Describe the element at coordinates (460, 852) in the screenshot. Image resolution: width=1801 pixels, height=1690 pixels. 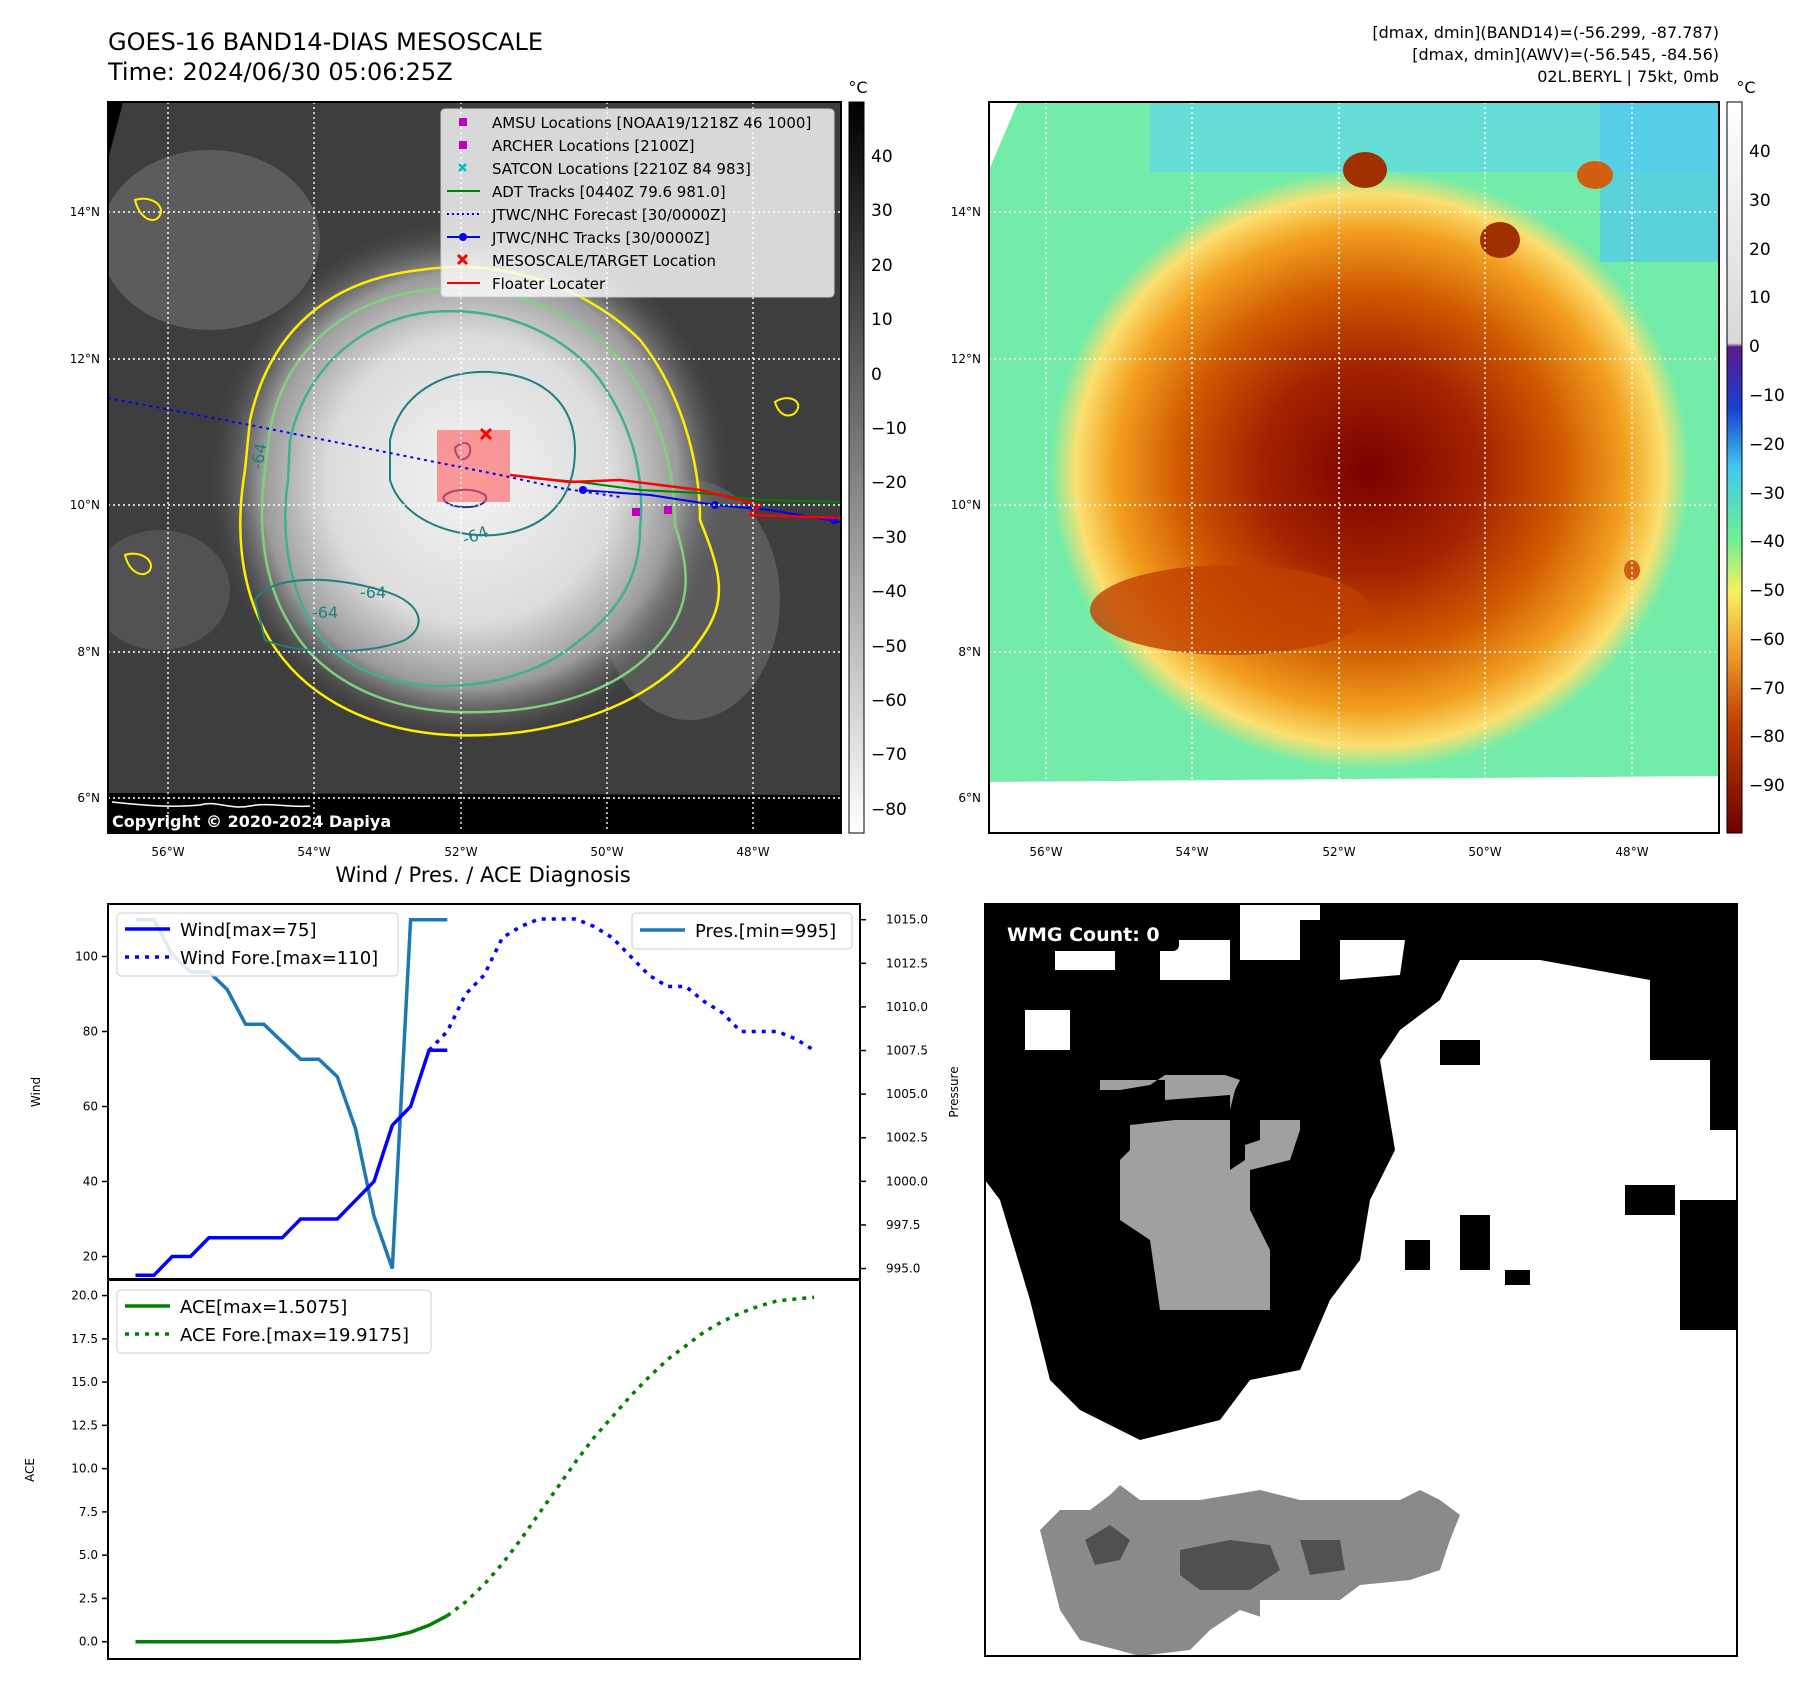
I see `left-lon-labels: 56°W 54°W 52°W 50°W 48°W` at that location.